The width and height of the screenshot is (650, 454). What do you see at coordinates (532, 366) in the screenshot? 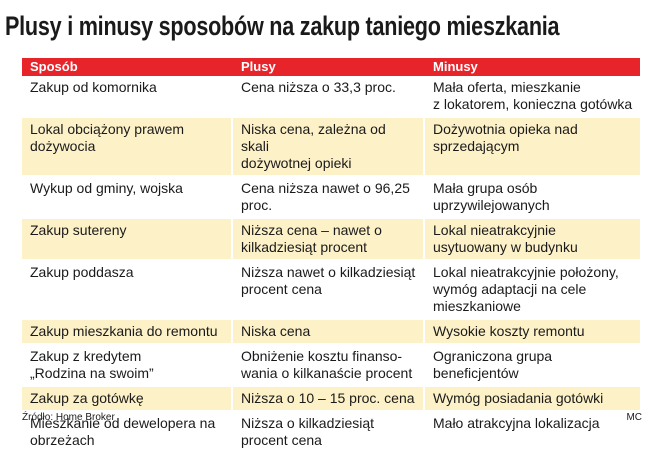
I see `table-cell-cons: Ograniczona grupa beneficjentów` at bounding box center [532, 366].